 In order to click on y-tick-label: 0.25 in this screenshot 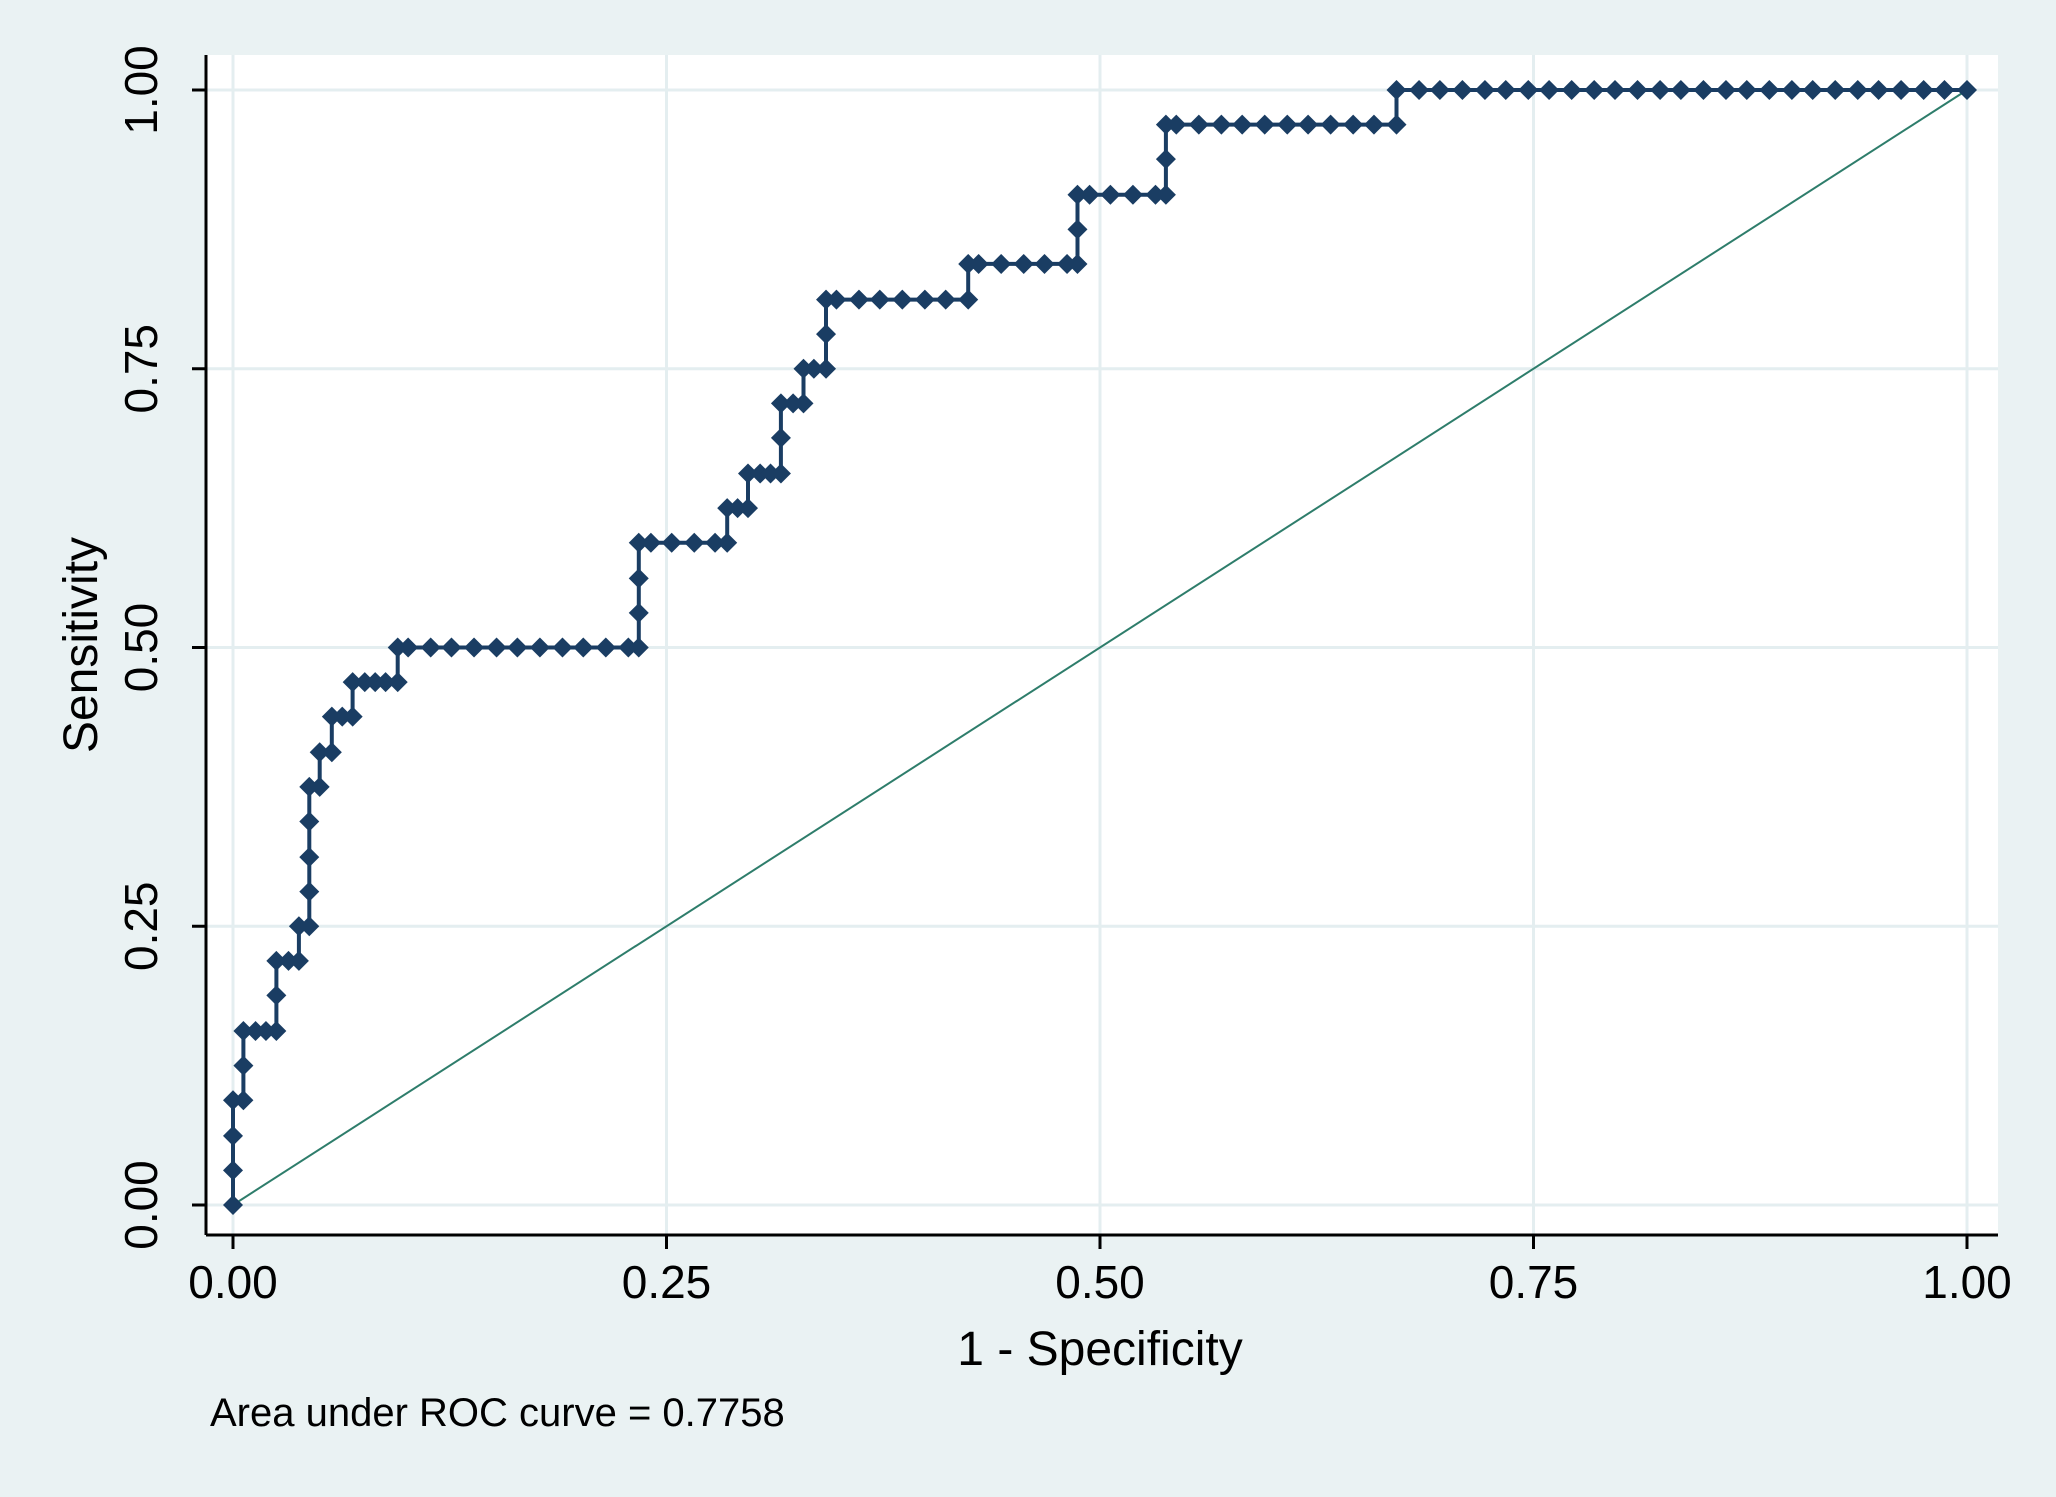, I will do `click(141, 926)`.